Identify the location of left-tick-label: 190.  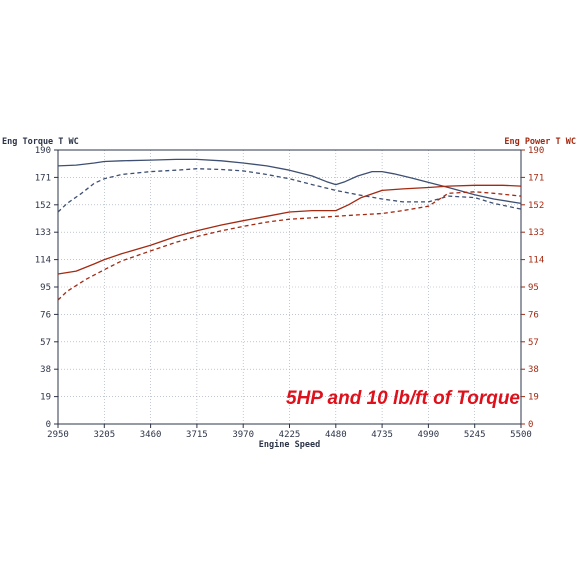
(43, 151).